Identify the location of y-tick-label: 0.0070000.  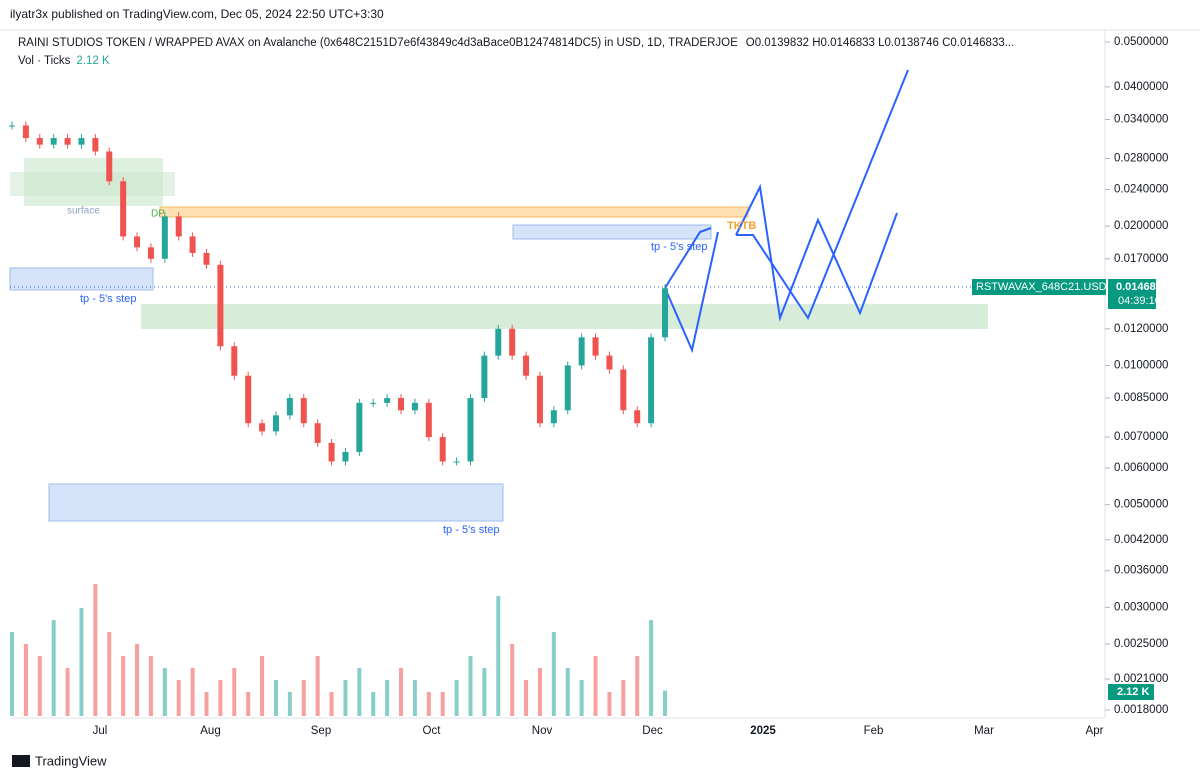
(1141, 437).